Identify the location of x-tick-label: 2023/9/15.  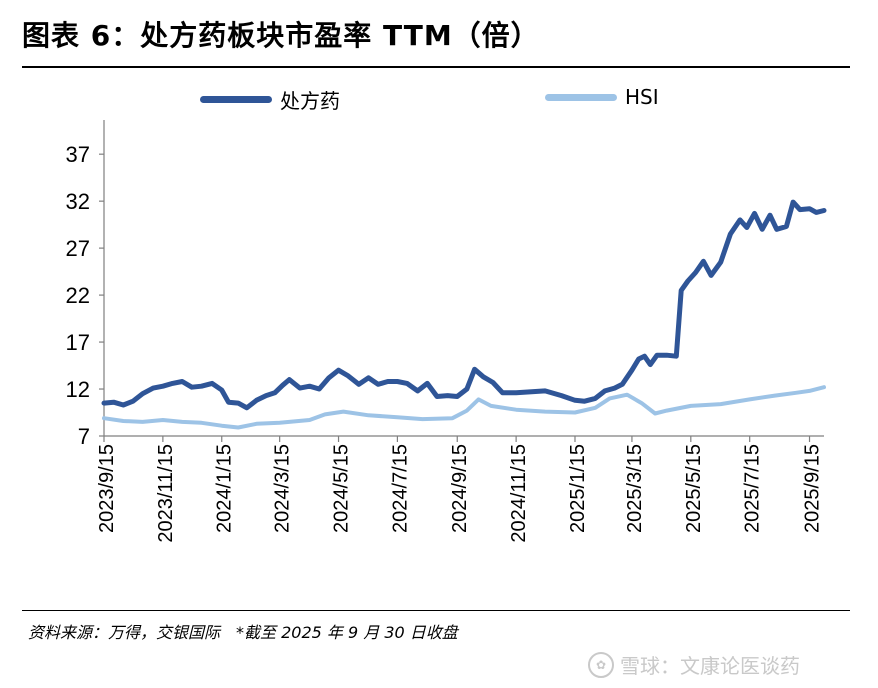
(107, 488).